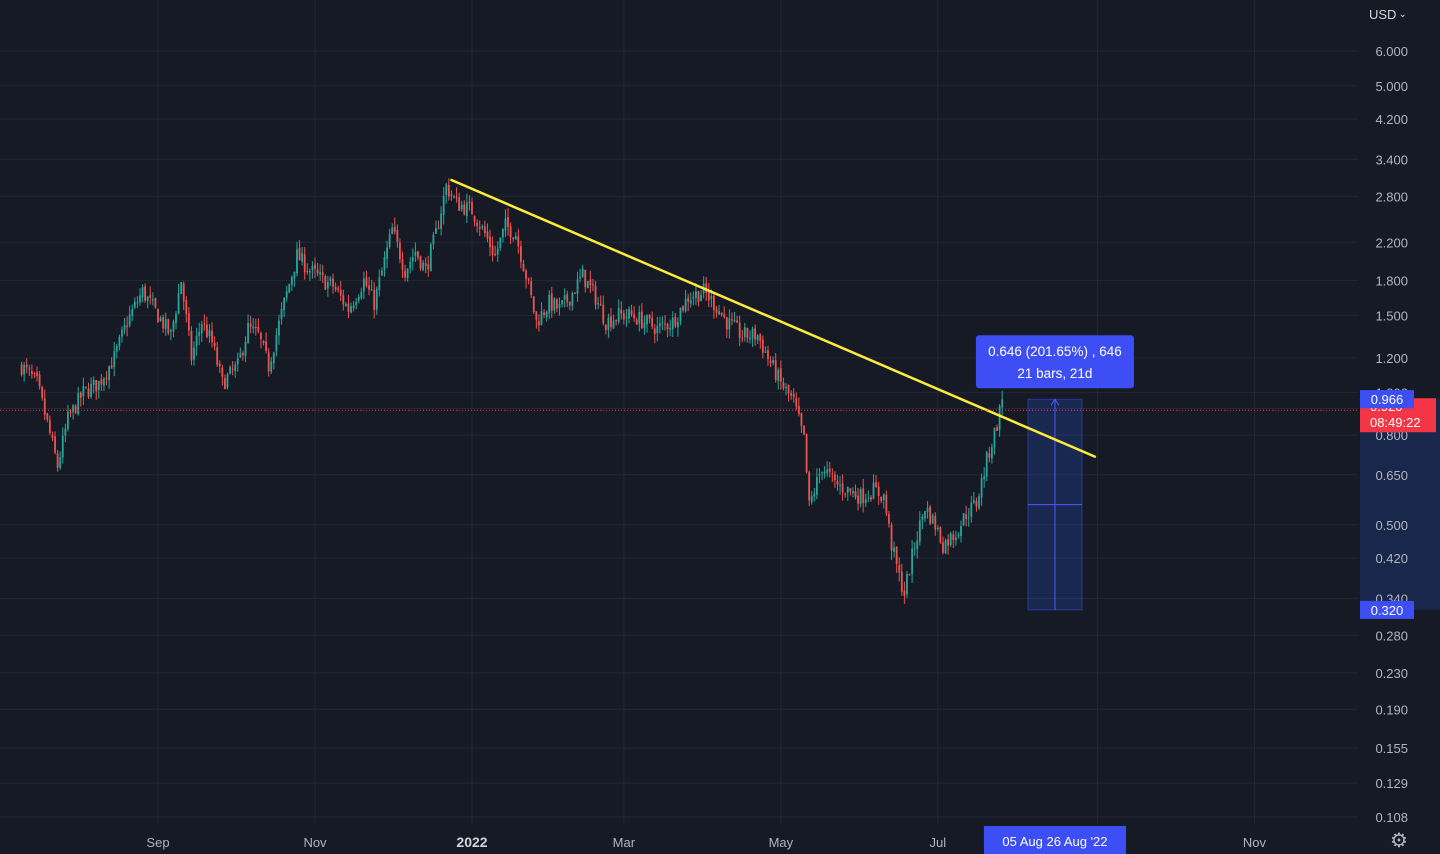  What do you see at coordinates (1399, 841) in the screenshot?
I see `gear-icon: ⚙` at bounding box center [1399, 841].